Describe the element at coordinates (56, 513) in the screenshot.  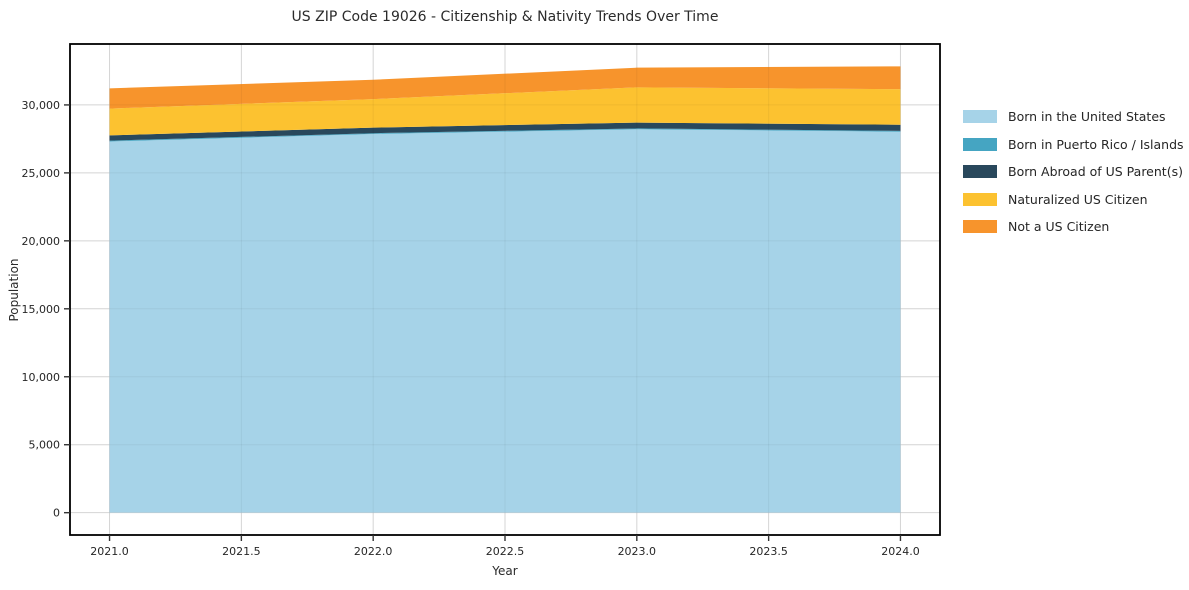
I see `y-tick-label: 0` at that location.